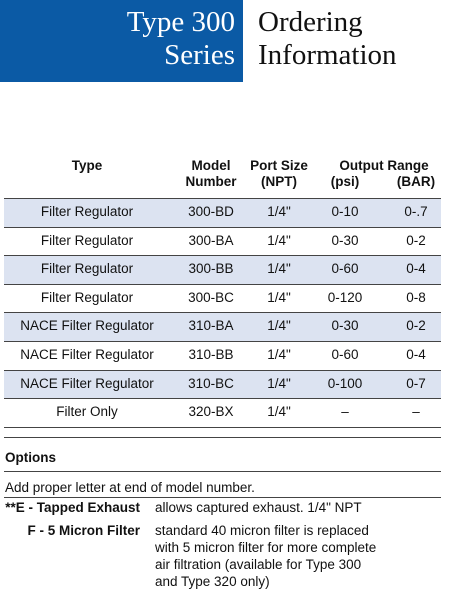  Describe the element at coordinates (211, 165) in the screenshot. I see `column-header-line: Model` at that location.